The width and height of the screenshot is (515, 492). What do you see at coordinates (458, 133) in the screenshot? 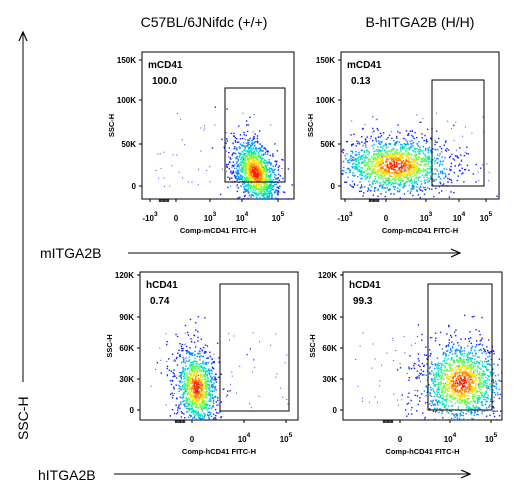
I see `gate-rectangle` at bounding box center [458, 133].